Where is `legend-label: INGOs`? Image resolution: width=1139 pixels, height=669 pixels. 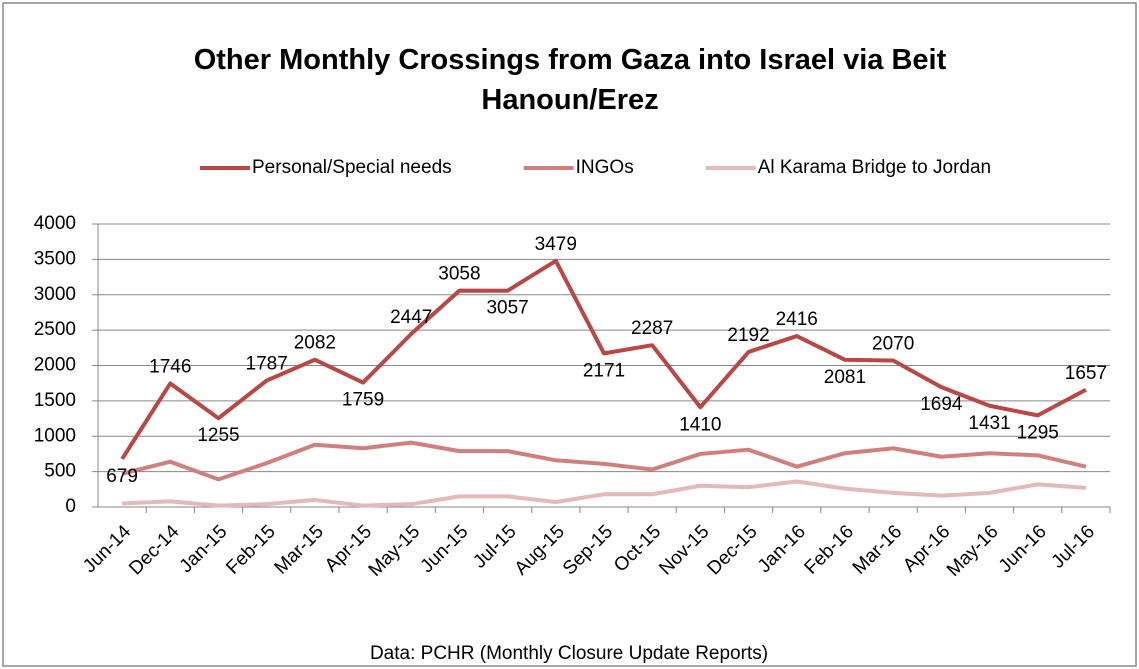
legend-label: INGOs is located at coordinates (605, 167).